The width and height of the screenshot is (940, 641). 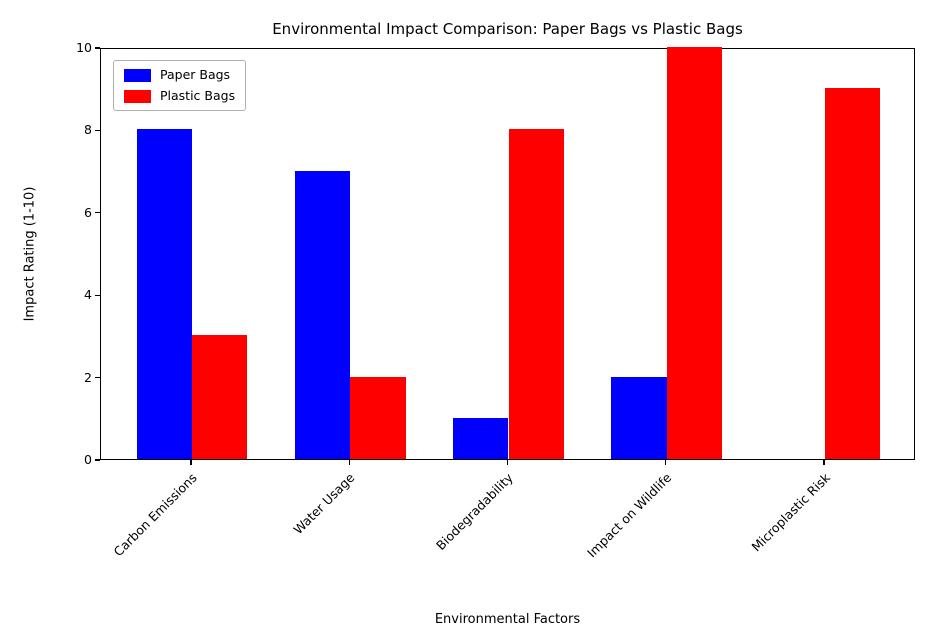 I want to click on legend-label: Plastic Bags, so click(x=198, y=95).